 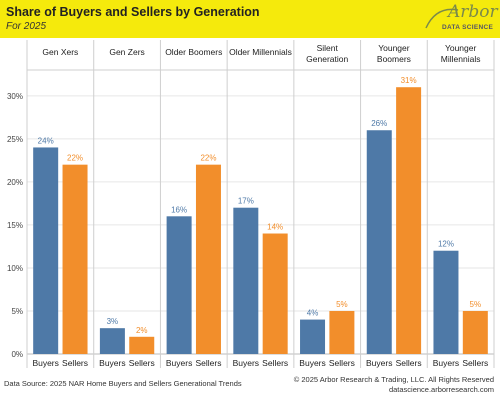 What do you see at coordinates (313, 313) in the screenshot?
I see `data-label: 4%` at bounding box center [313, 313].